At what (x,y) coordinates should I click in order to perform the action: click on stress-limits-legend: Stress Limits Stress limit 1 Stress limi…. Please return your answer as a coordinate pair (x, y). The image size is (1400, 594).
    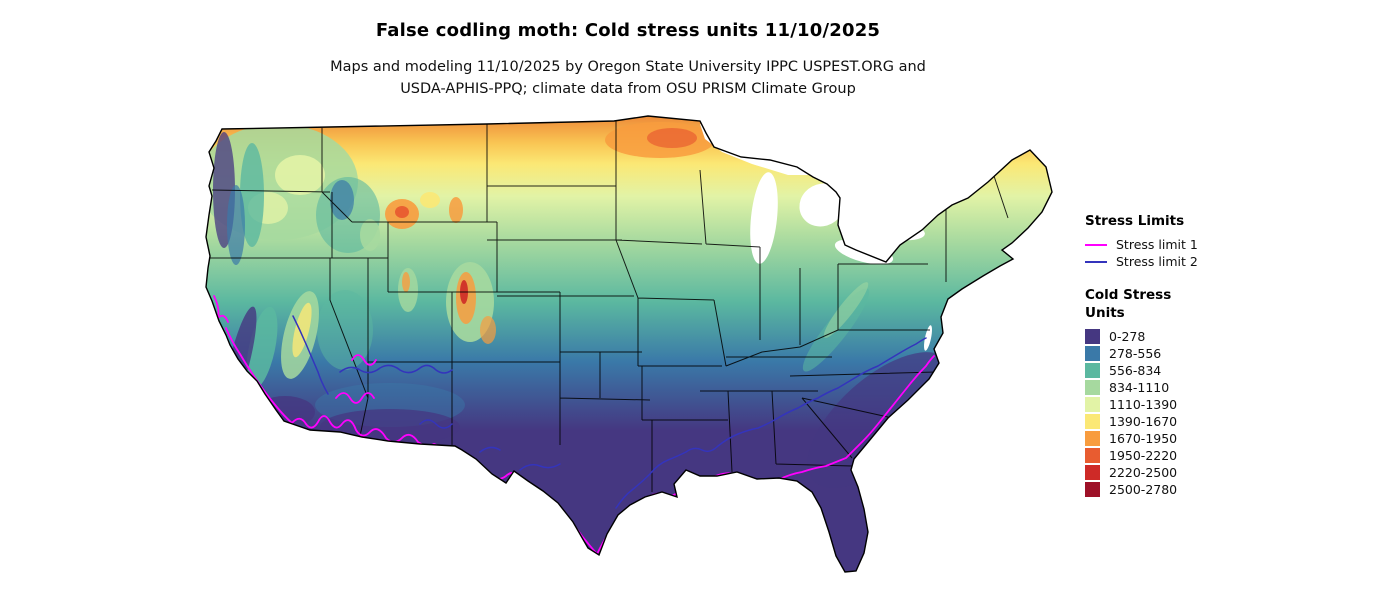
    Looking at the image, I should click on (1141, 241).